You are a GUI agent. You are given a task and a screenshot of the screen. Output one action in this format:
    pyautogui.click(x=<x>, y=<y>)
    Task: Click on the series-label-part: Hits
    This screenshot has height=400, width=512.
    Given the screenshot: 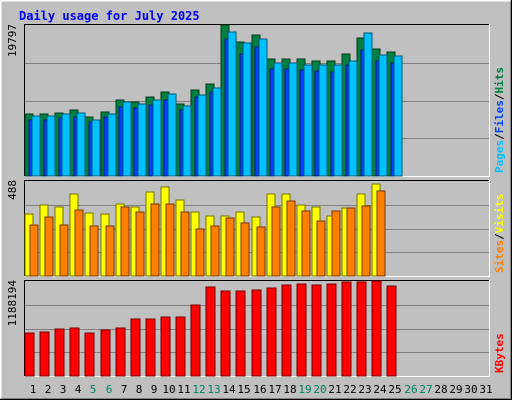 What is the action you would take?
    pyautogui.click(x=499, y=80)
    